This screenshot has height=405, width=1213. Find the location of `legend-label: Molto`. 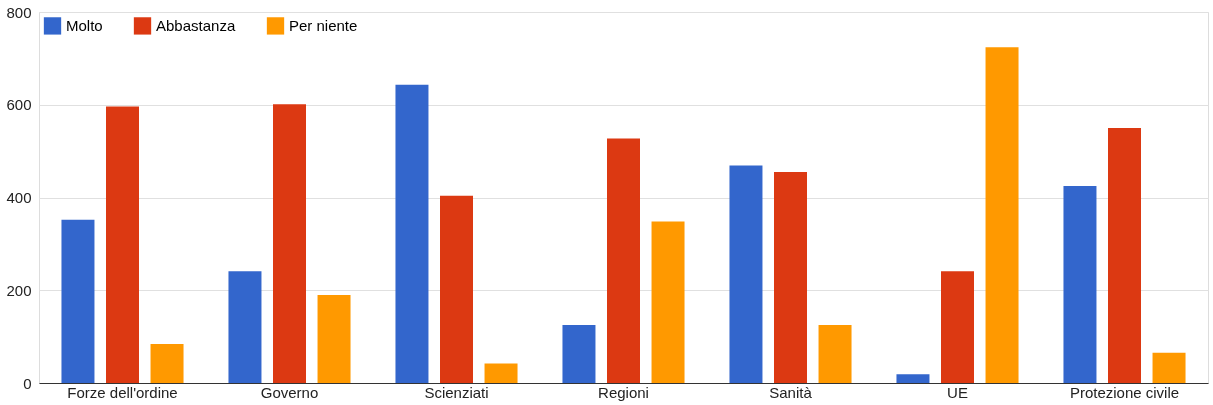

legend-label: Molto is located at coordinates (84, 25).